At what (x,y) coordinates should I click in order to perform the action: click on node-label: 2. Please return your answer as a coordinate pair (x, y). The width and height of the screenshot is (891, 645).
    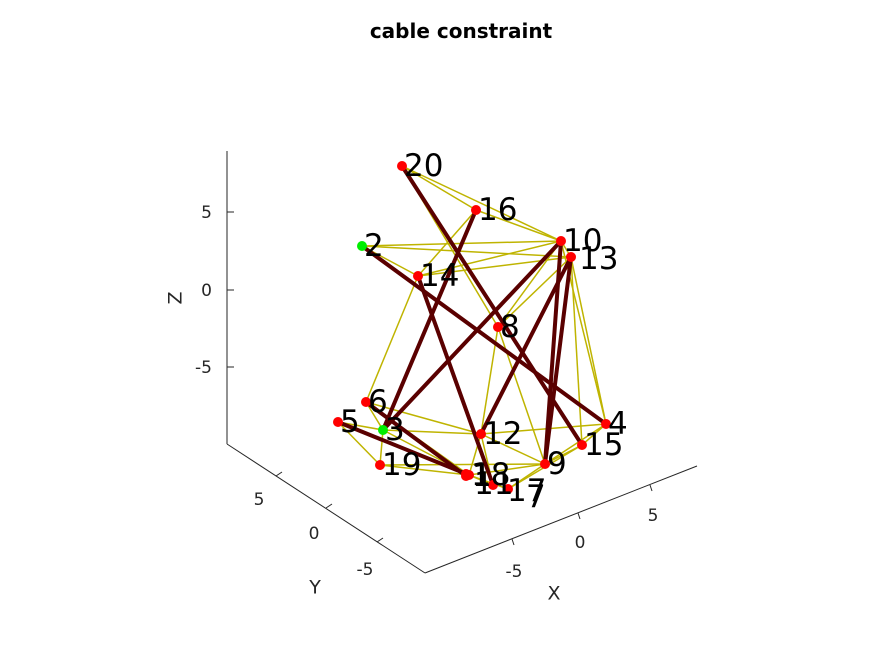
    Looking at the image, I should click on (374, 246).